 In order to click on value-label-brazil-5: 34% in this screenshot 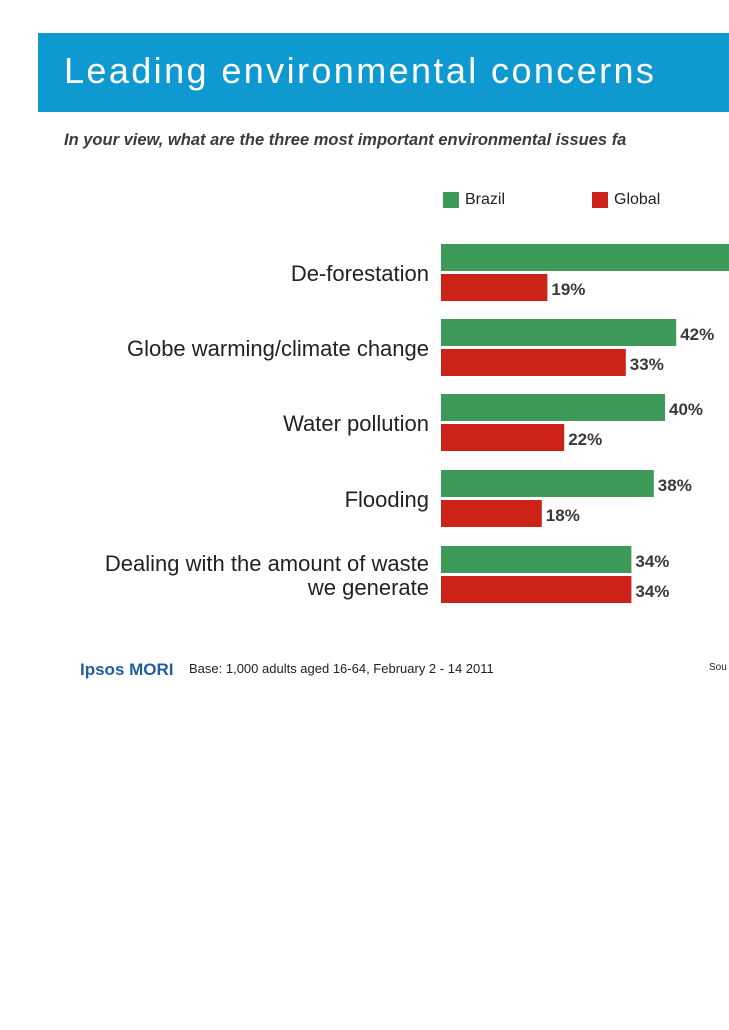, I will do `click(652, 561)`.